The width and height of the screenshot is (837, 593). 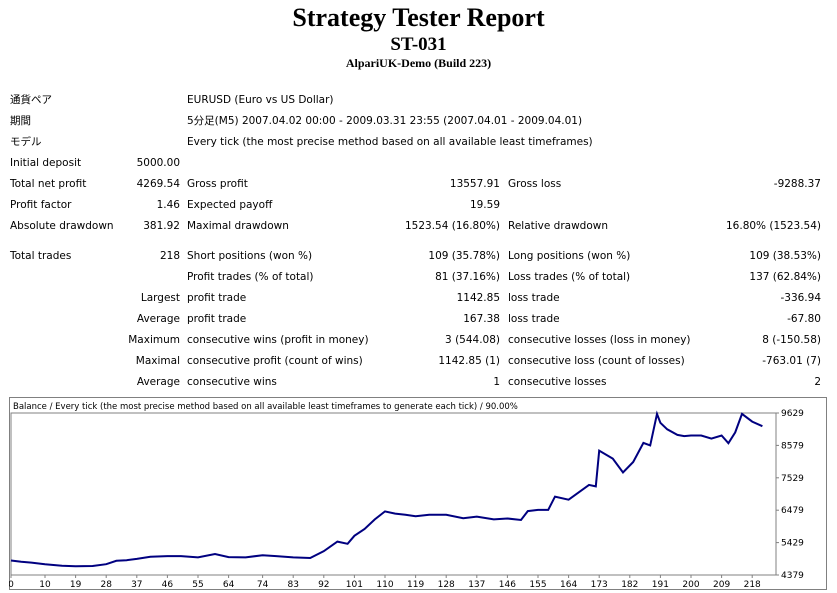 I want to click on x-tick-label: 173, so click(x=599, y=585).